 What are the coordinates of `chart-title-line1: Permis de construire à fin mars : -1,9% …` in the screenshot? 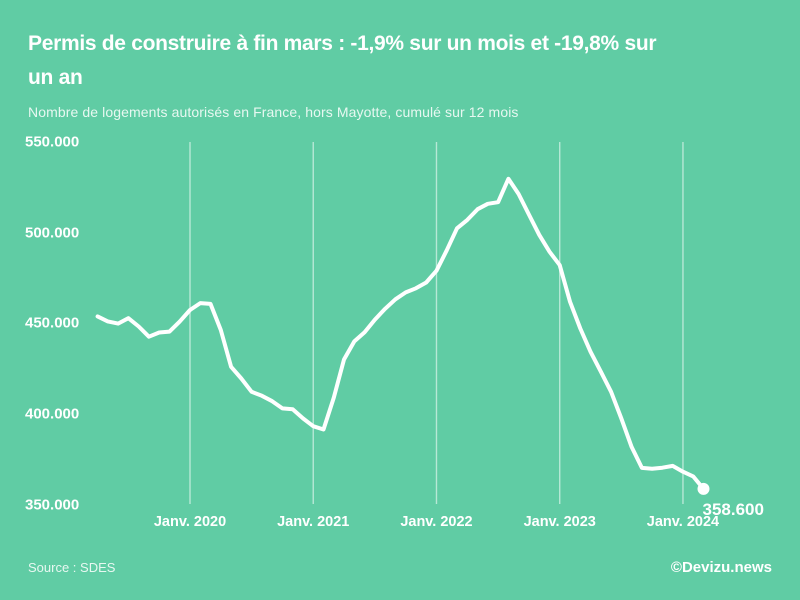 It's located at (342, 43).